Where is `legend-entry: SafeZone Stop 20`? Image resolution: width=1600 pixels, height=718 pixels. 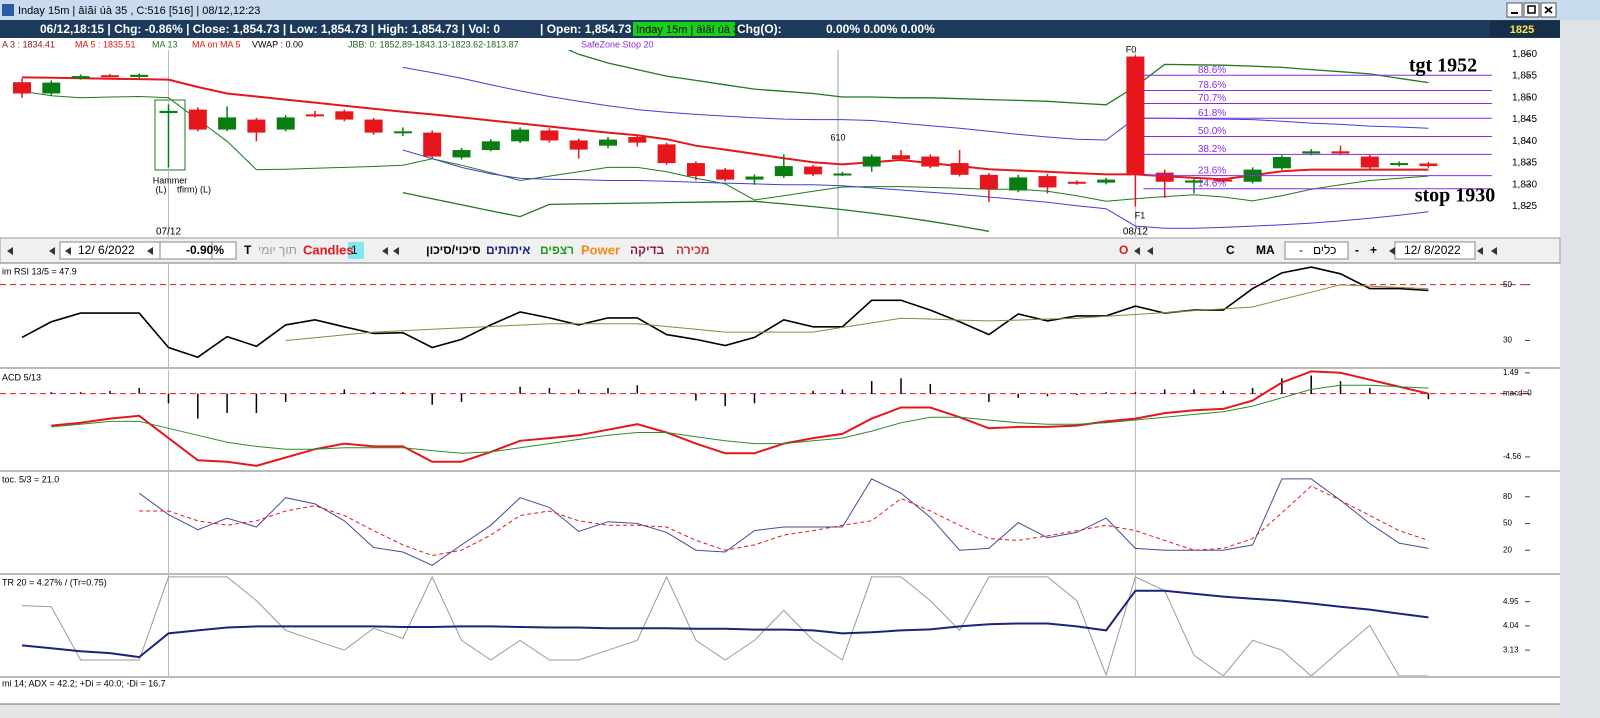
legend-entry: SafeZone Stop 20 is located at coordinates (617, 44).